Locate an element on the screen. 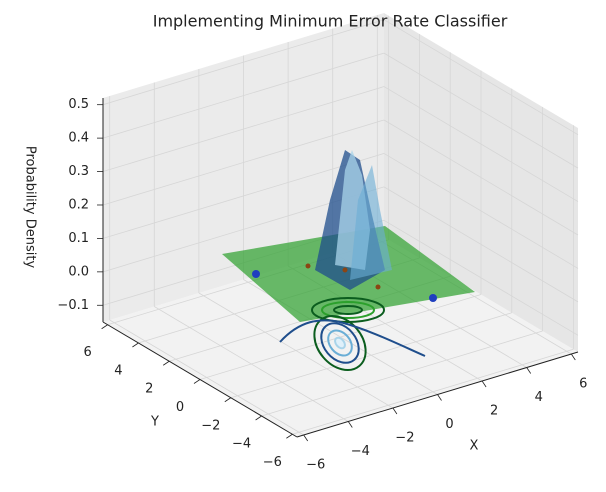 This screenshot has width=606, height=492. density-peak is located at coordinates (371, 222).